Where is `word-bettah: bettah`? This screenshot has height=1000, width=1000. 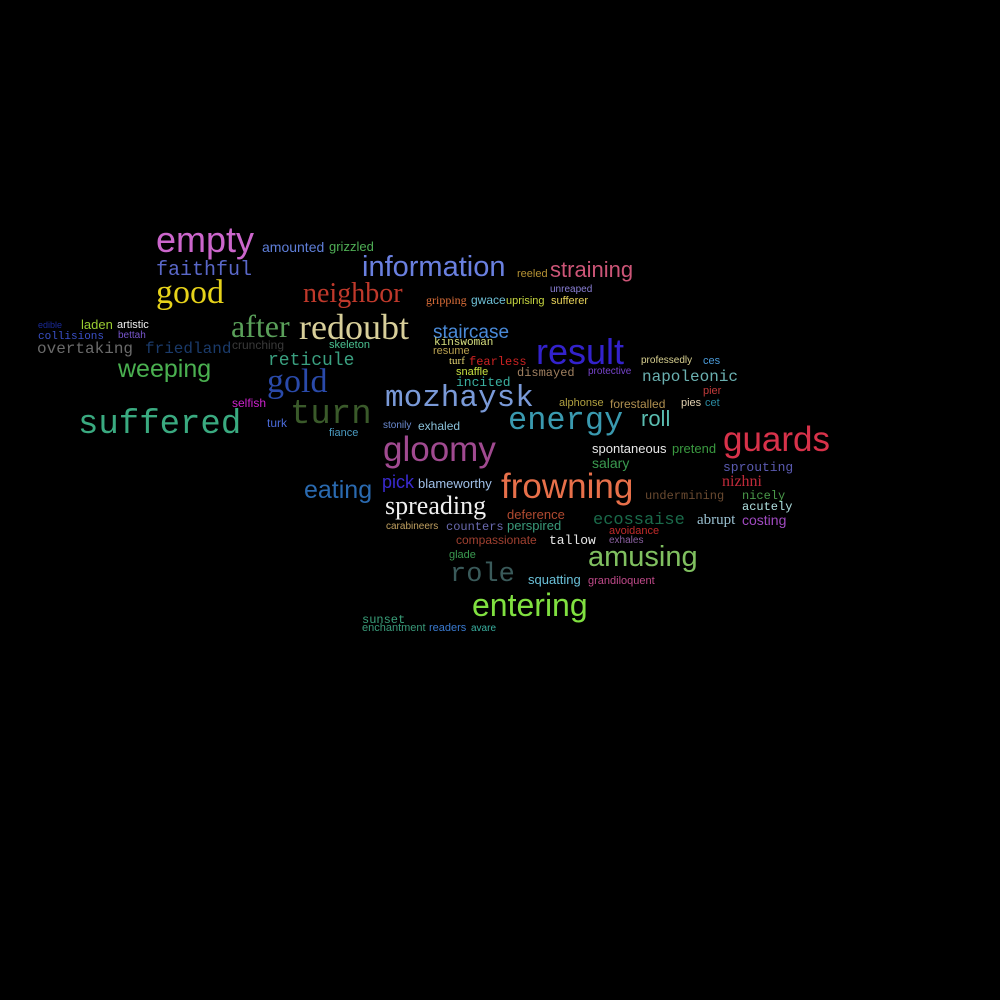 word-bettah: bettah is located at coordinates (132, 335).